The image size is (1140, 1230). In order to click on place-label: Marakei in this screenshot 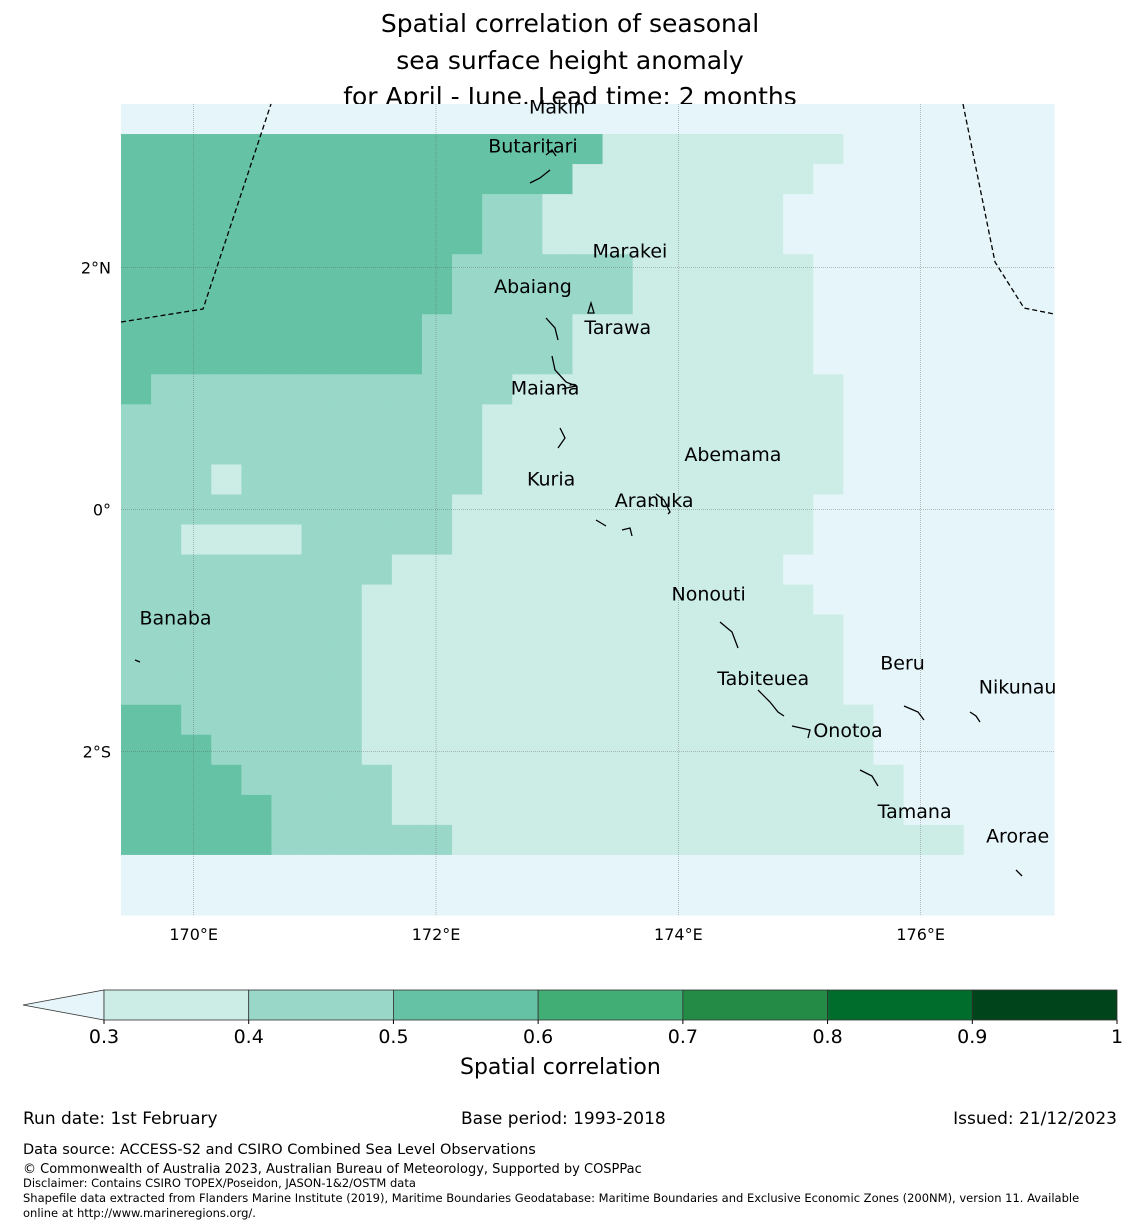, I will do `click(630, 252)`.